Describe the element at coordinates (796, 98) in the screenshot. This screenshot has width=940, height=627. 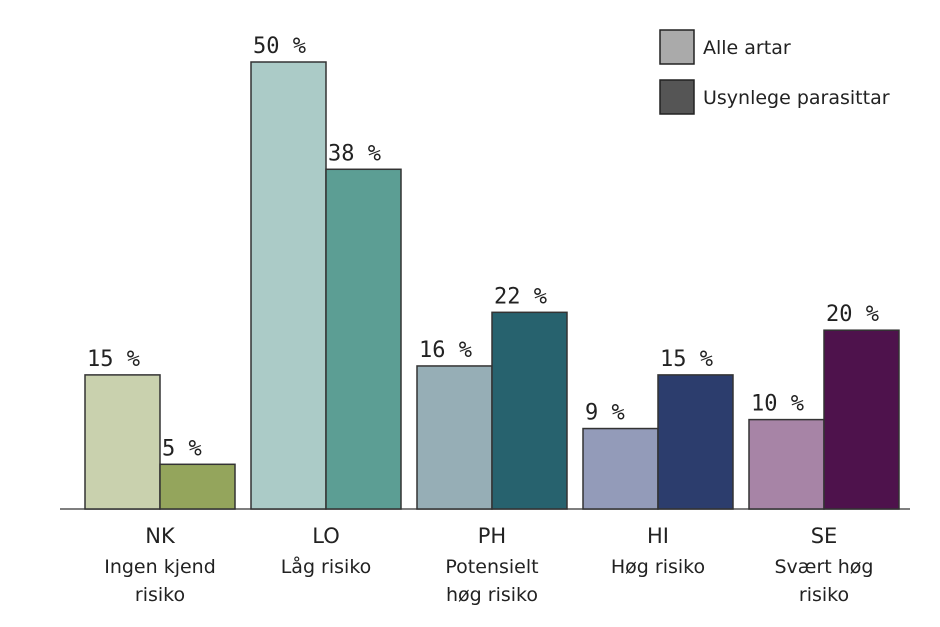
I see `legend-label: Usynlege parasittar` at that location.